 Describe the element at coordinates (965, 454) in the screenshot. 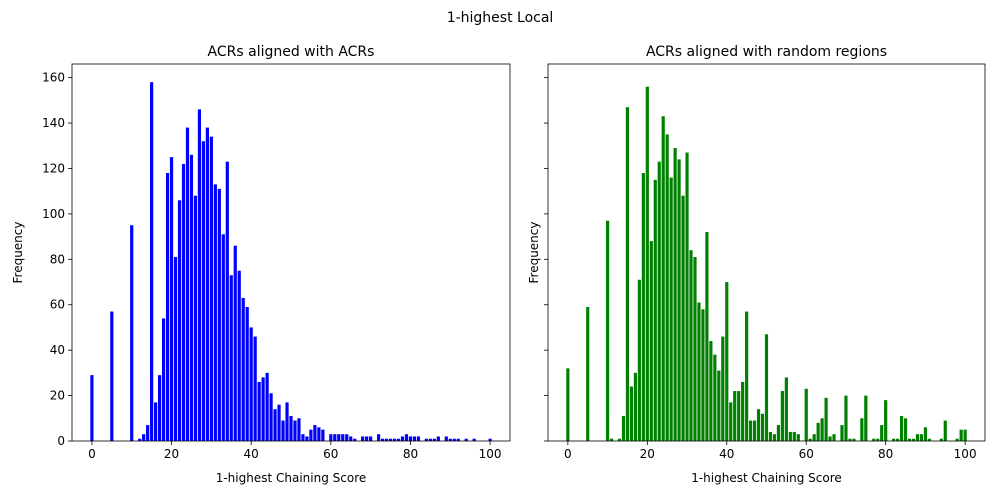

I see `x-tick-label: 100` at that location.